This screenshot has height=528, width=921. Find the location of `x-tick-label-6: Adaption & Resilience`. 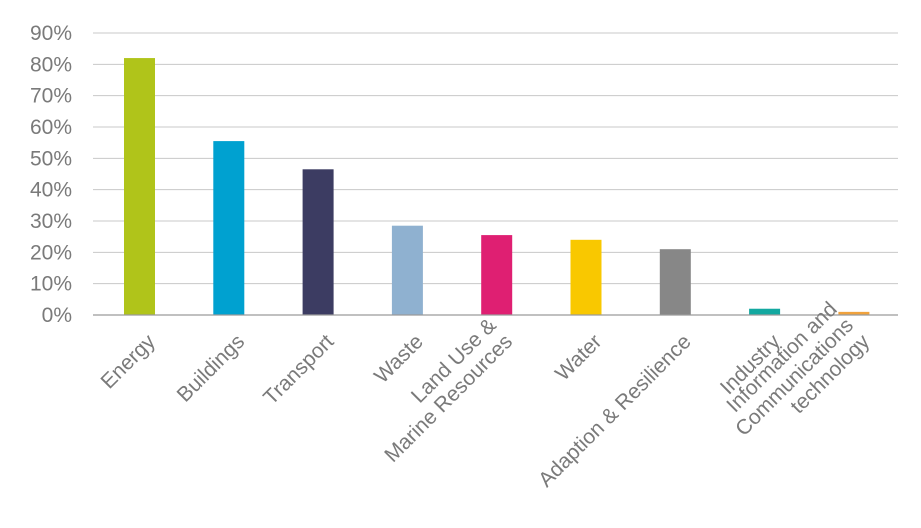

x-tick-label-6: Adaption & Resilience is located at coordinates (615, 411).